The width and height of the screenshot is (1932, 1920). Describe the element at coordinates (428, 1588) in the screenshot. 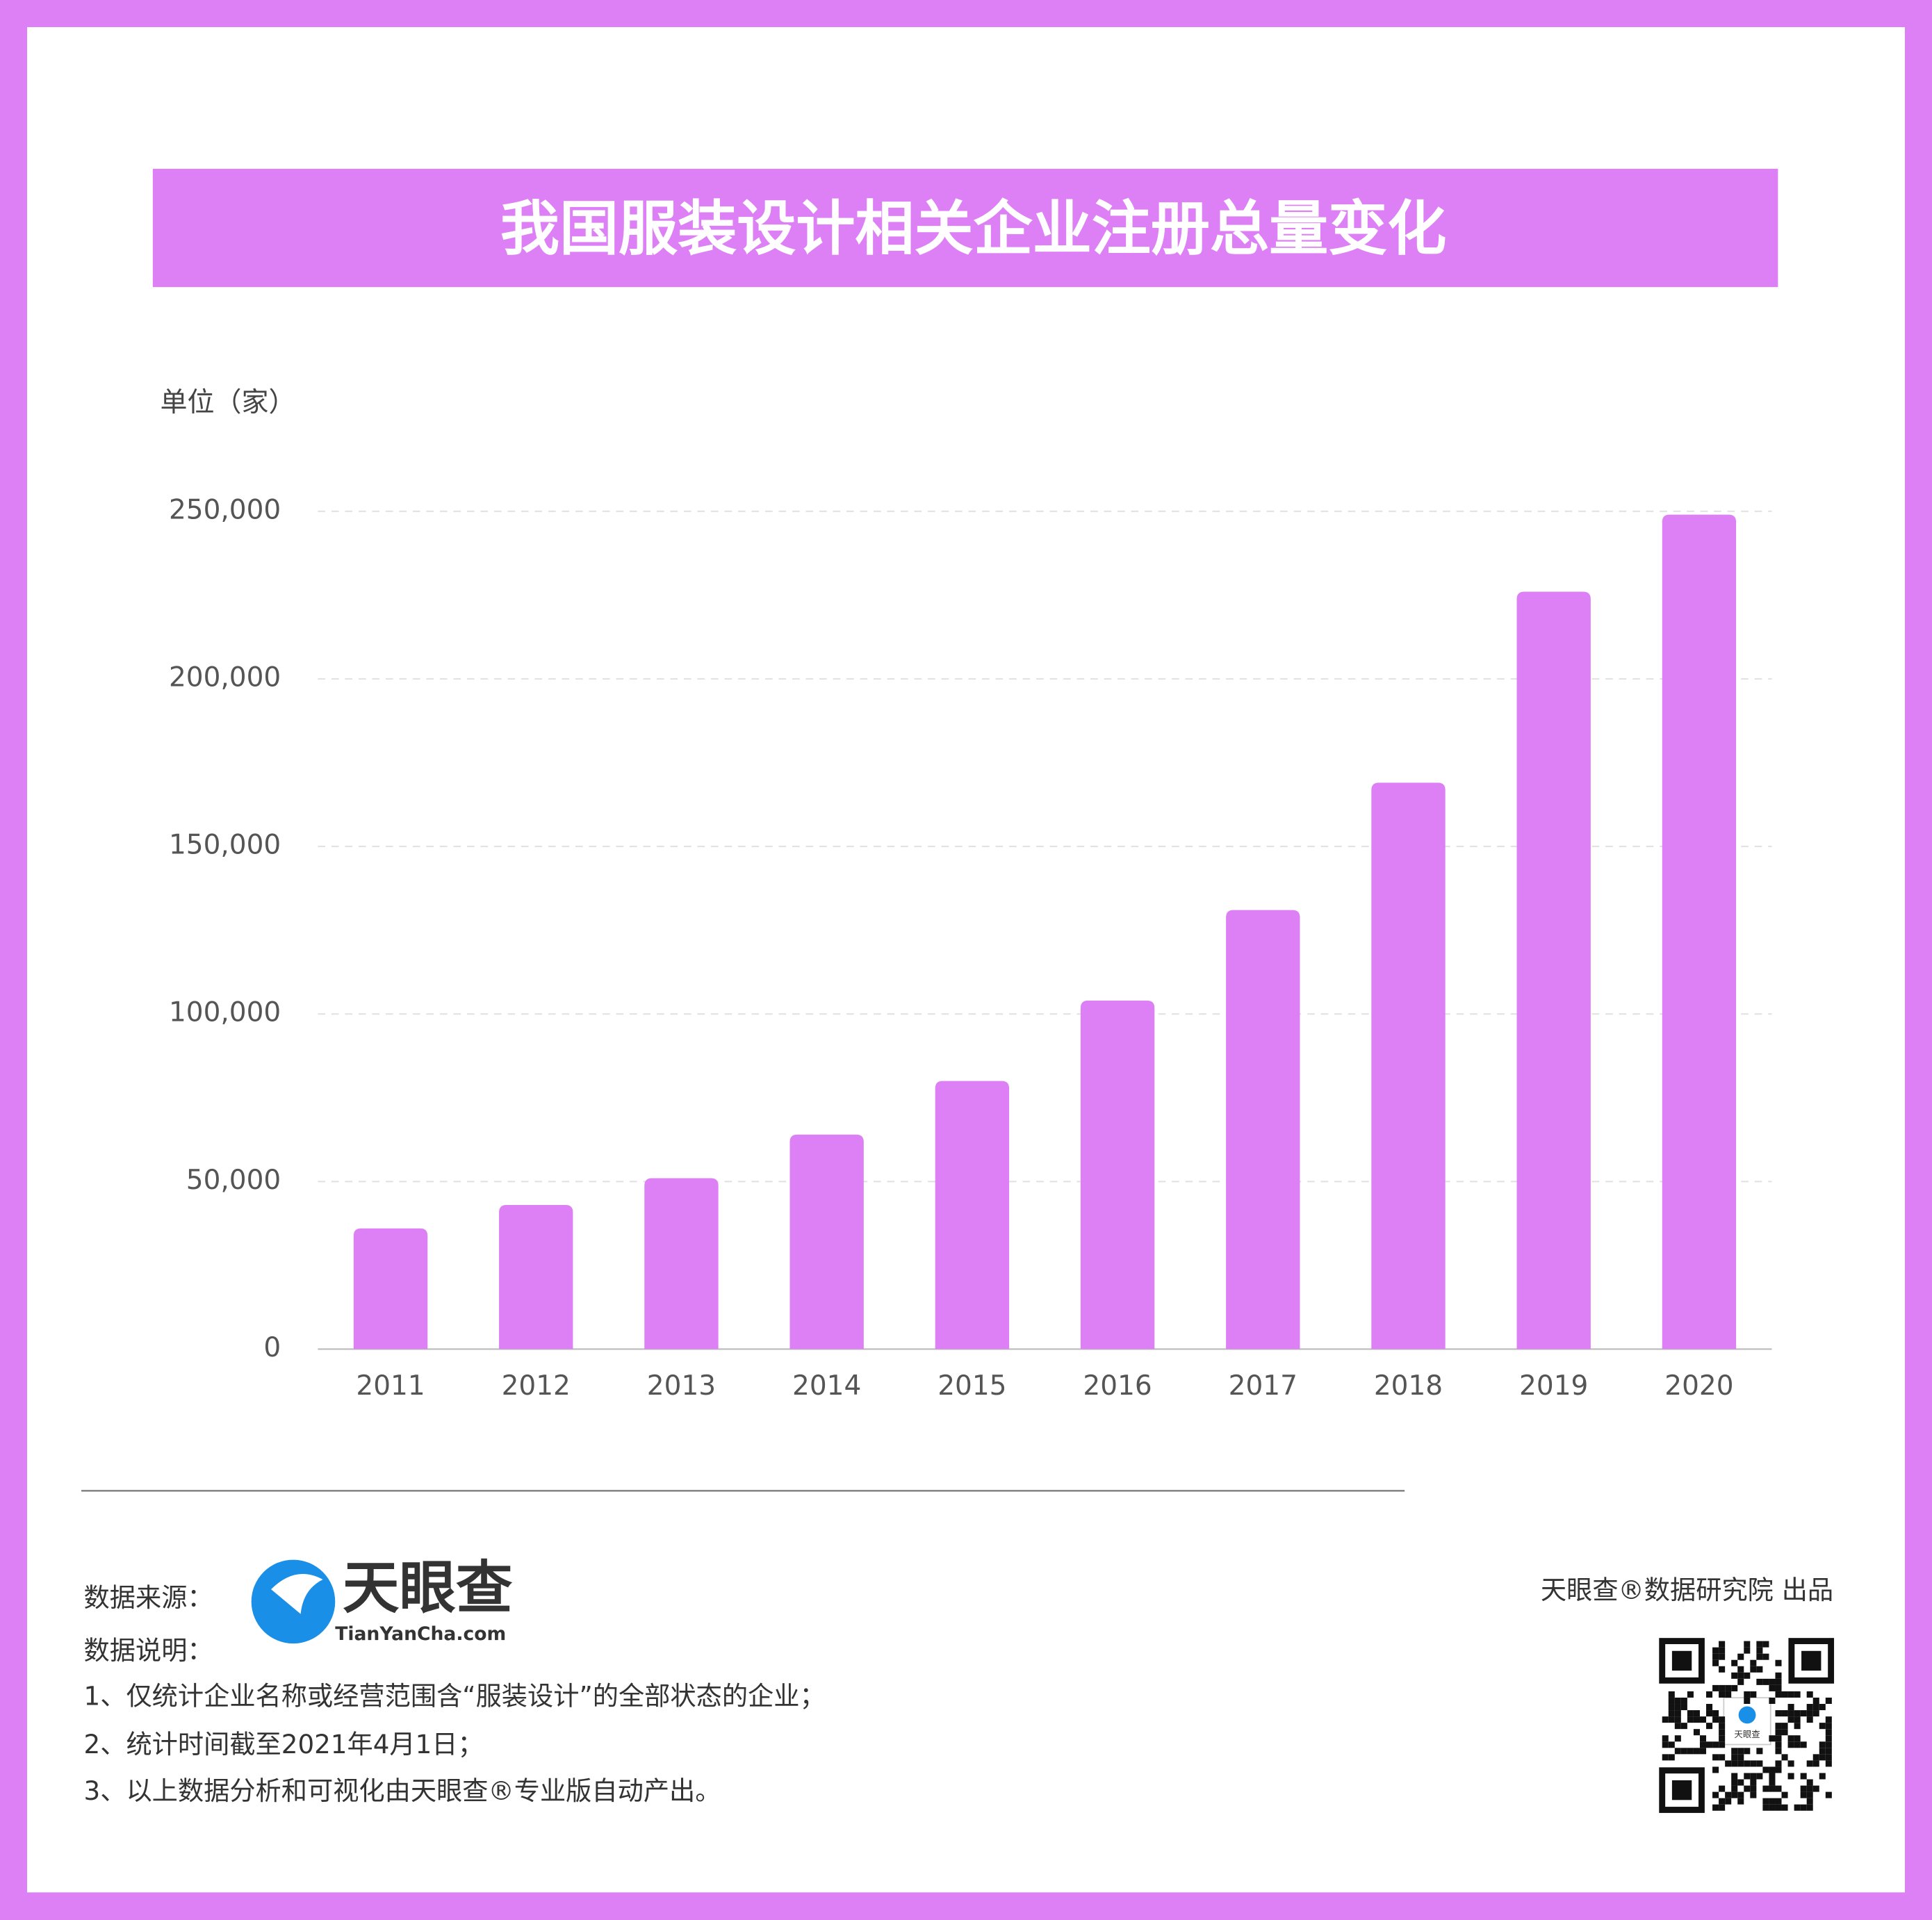

I see `logo-text: 天眼查` at that location.